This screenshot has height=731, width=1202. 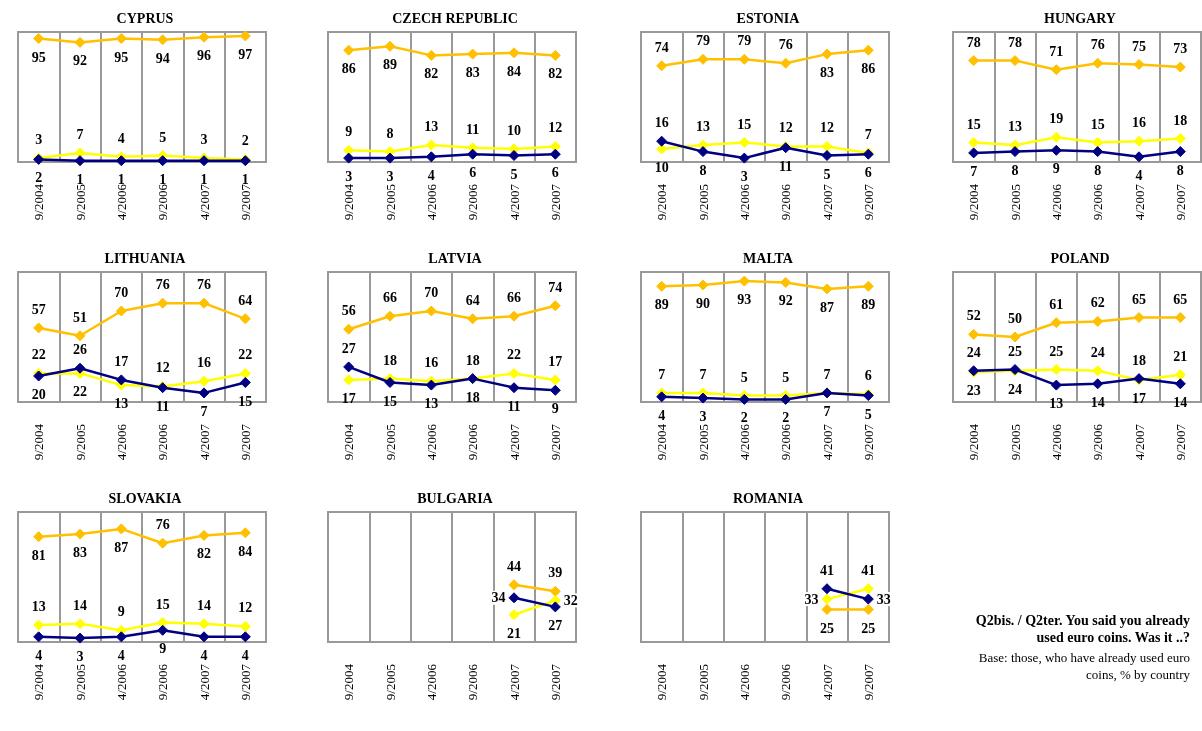 I want to click on data-label: 84, so click(x=514, y=71).